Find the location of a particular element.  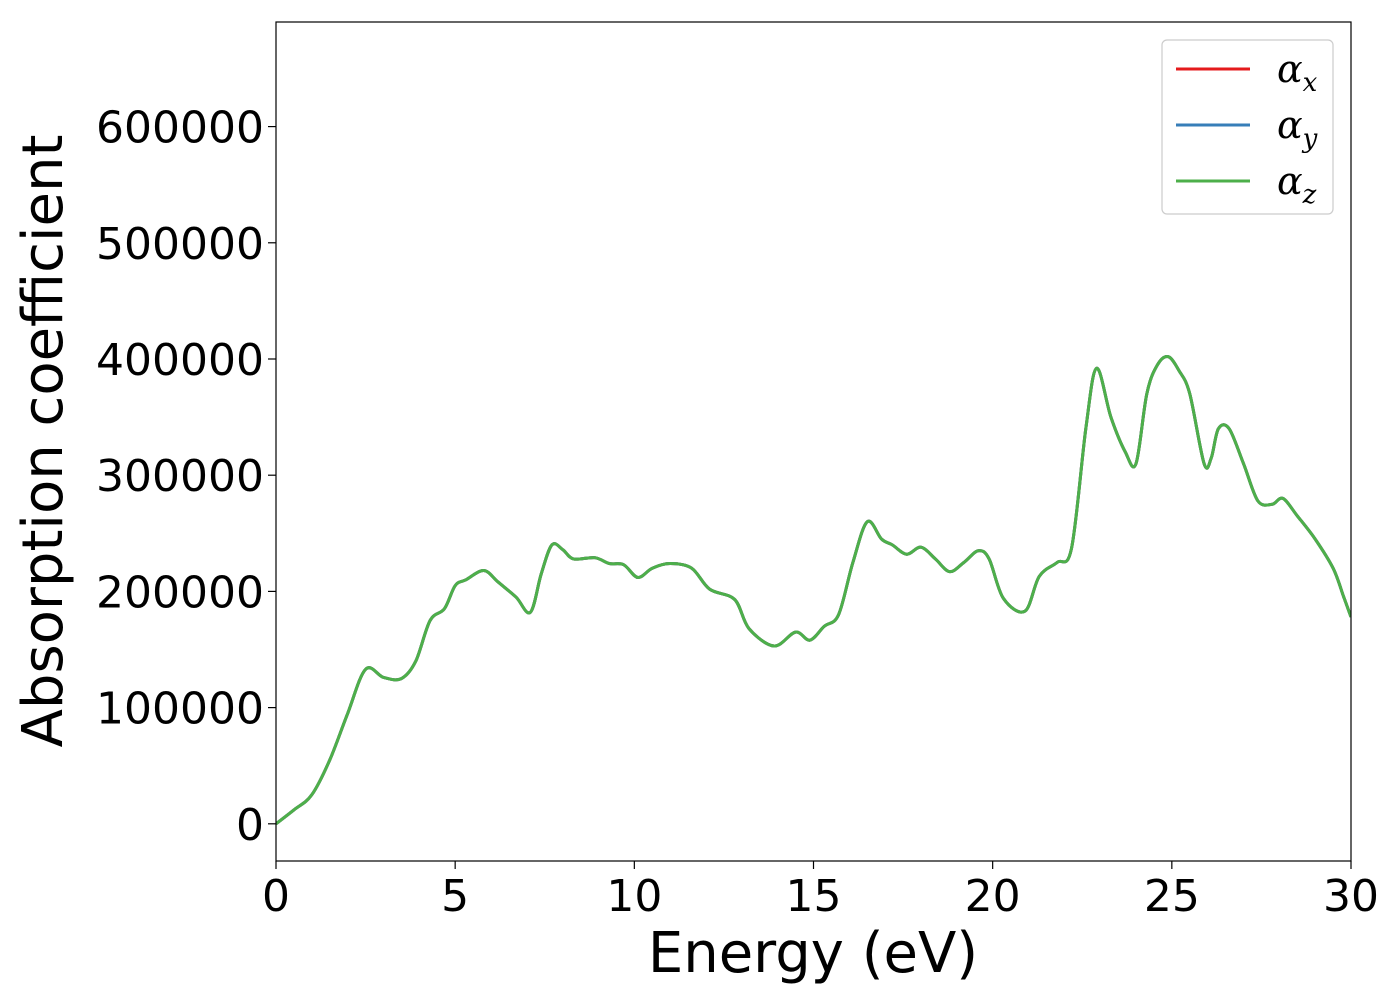

x-tick-label: 15 is located at coordinates (814, 896).